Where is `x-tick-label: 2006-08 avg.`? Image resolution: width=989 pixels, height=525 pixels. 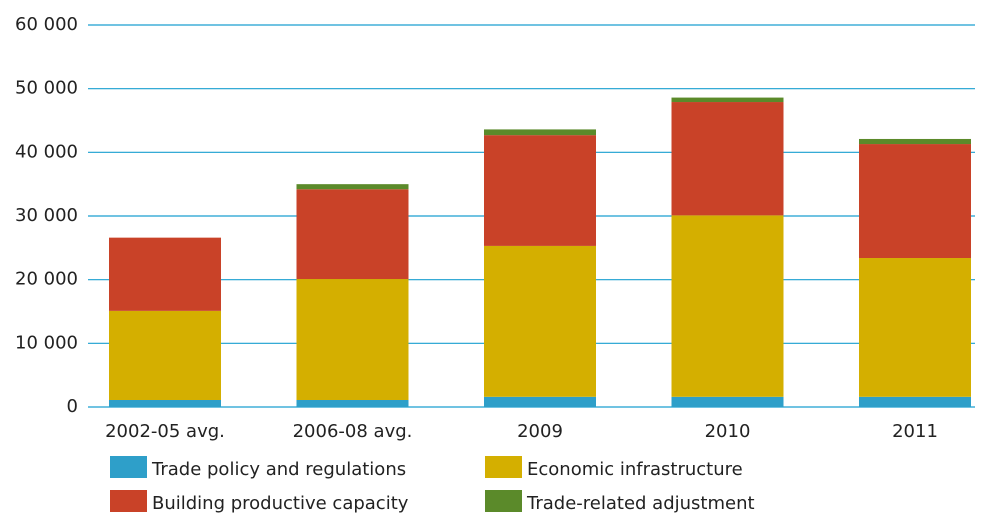 x-tick-label: 2006-08 avg. is located at coordinates (353, 431).